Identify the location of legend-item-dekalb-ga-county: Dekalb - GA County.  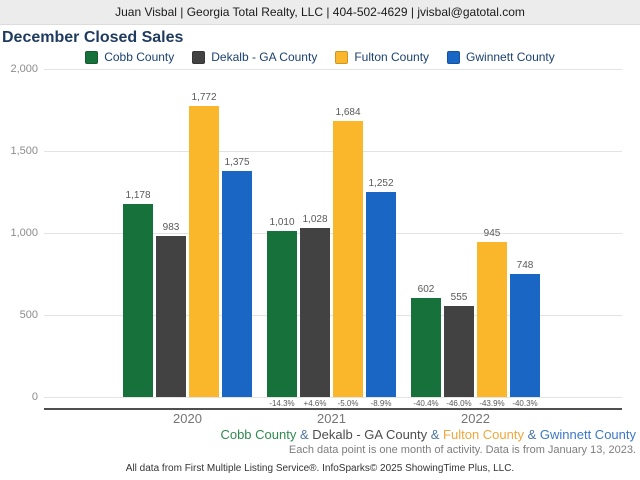
(254, 57).